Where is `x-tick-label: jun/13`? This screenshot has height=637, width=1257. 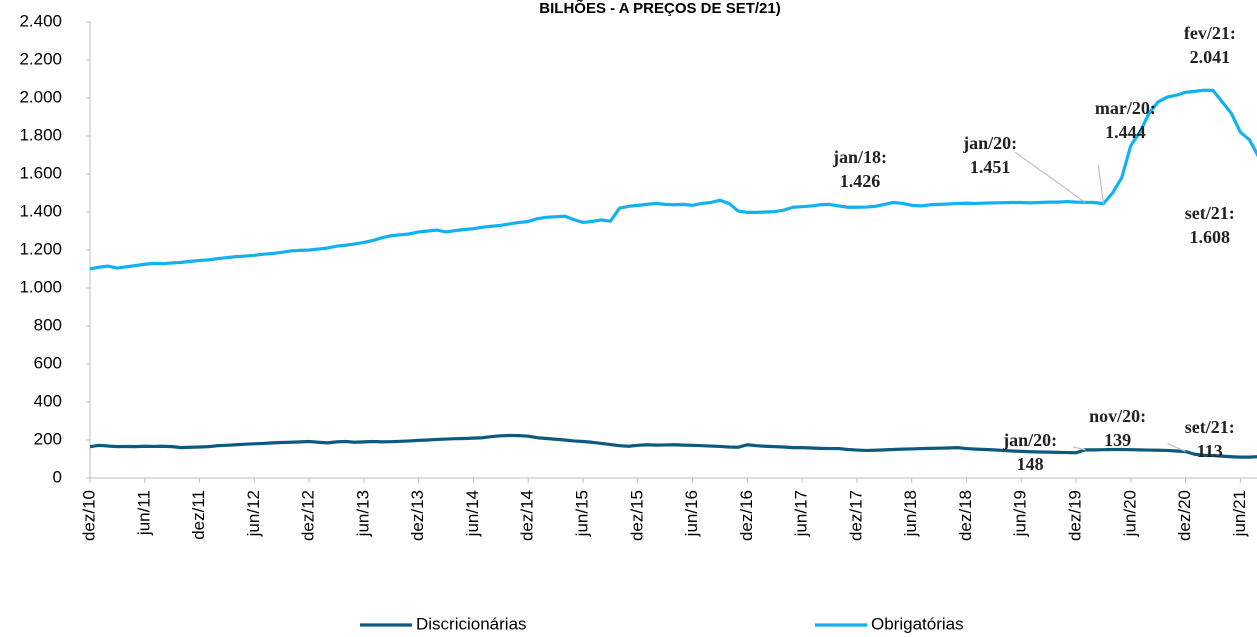 x-tick-label: jun/13 is located at coordinates (362, 513).